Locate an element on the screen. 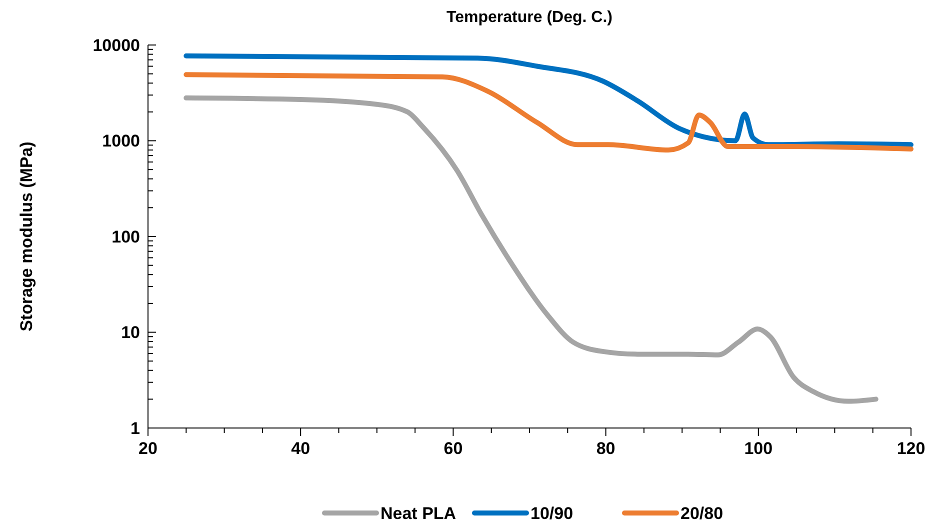  x-axis-title: Temperature (Deg. C.) is located at coordinates (529, 17).